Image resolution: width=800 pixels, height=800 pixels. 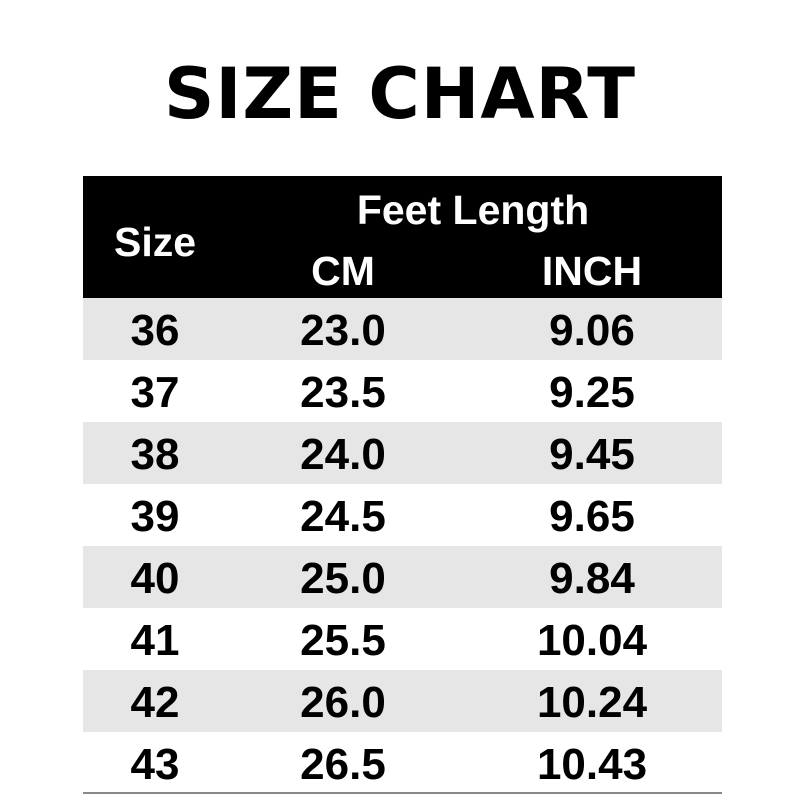 What do you see at coordinates (155, 392) in the screenshot?
I see `cell-size: 37` at bounding box center [155, 392].